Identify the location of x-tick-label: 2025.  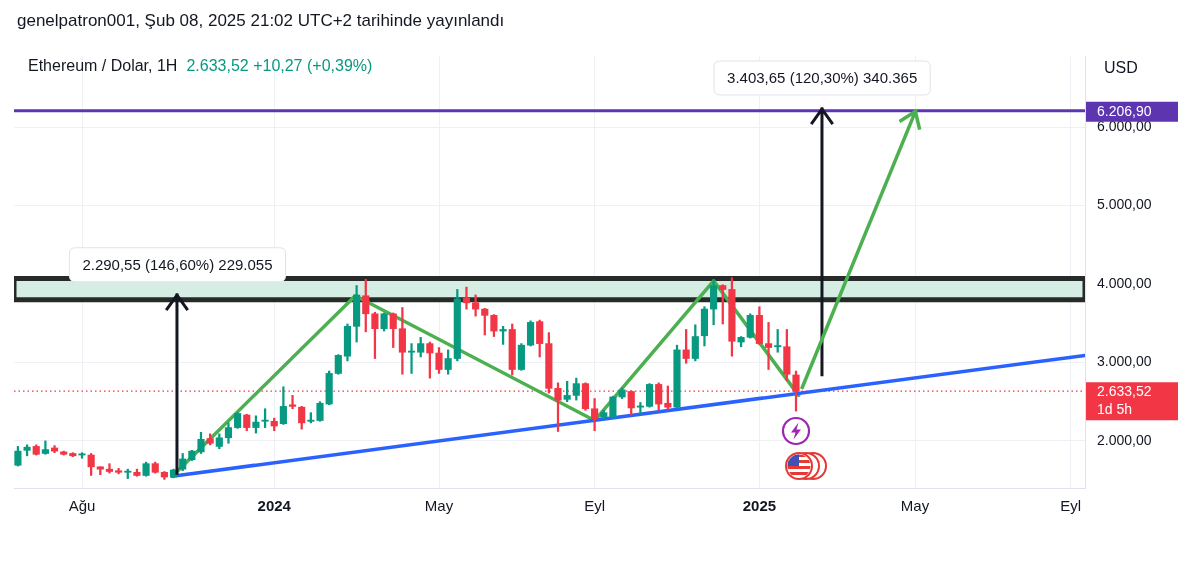
(759, 506).